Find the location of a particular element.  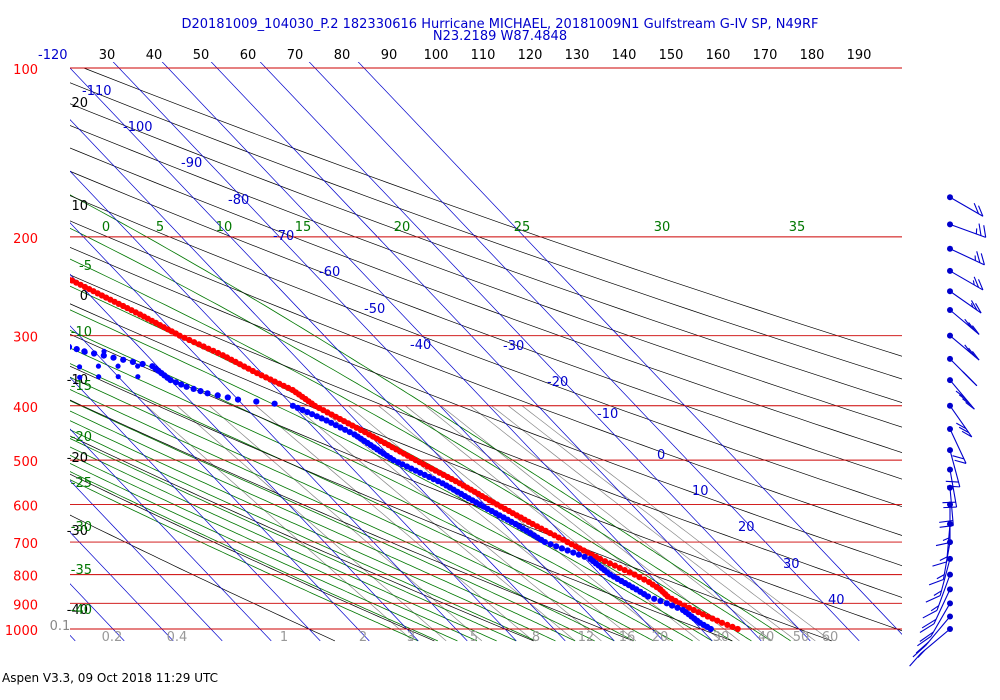

mixing-ratio-label: 5 is located at coordinates (474, 637).